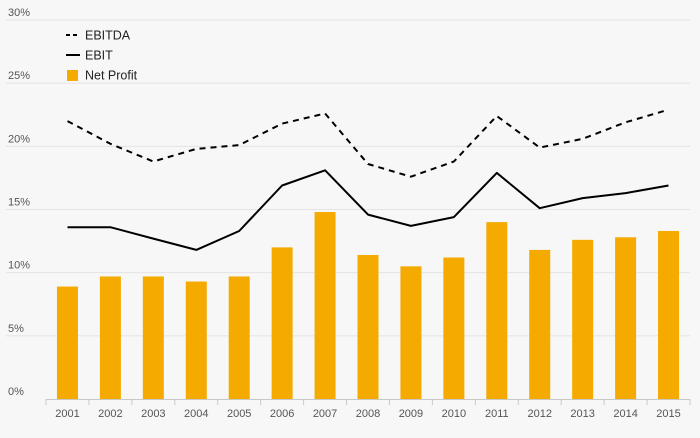  I want to click on x-tick-label: 2005, so click(239, 414).